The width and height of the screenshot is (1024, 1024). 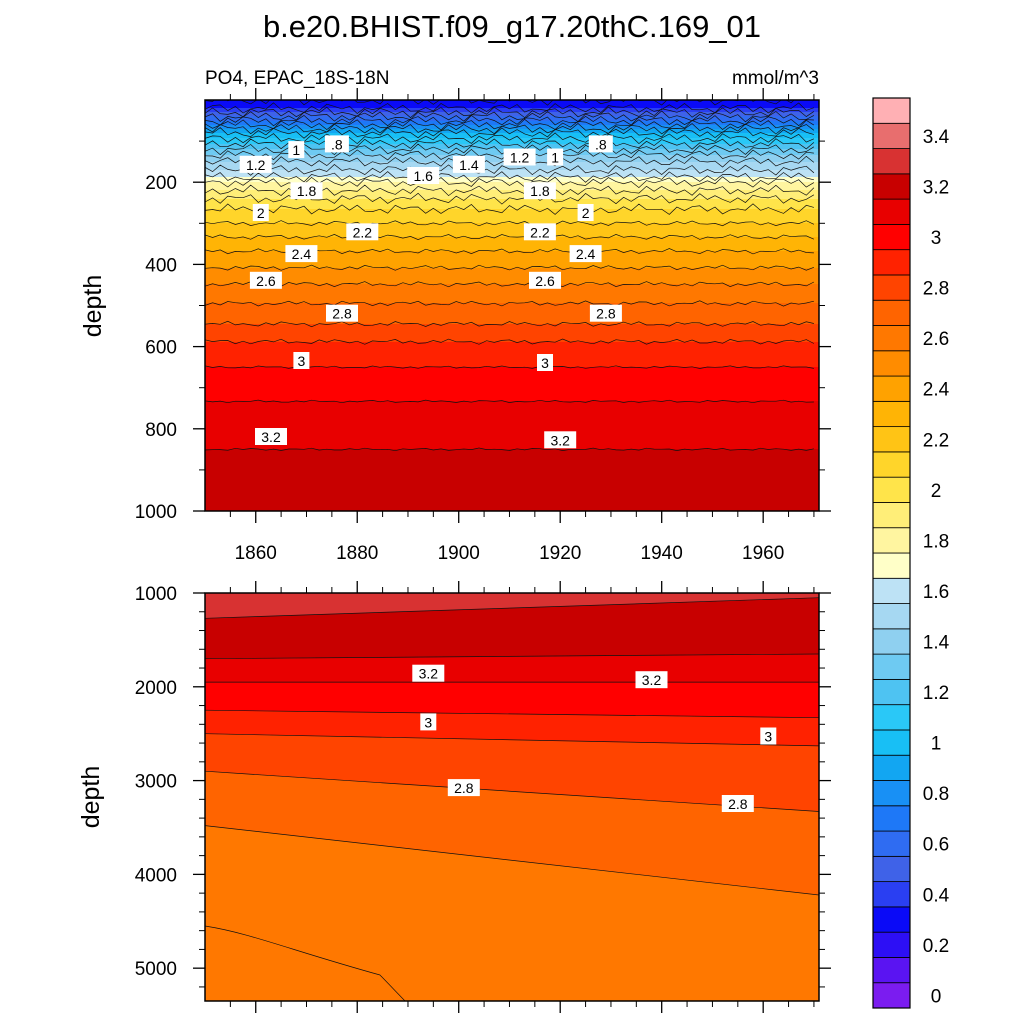 I want to click on upper-contour-label-text: 2, so click(x=261, y=213).